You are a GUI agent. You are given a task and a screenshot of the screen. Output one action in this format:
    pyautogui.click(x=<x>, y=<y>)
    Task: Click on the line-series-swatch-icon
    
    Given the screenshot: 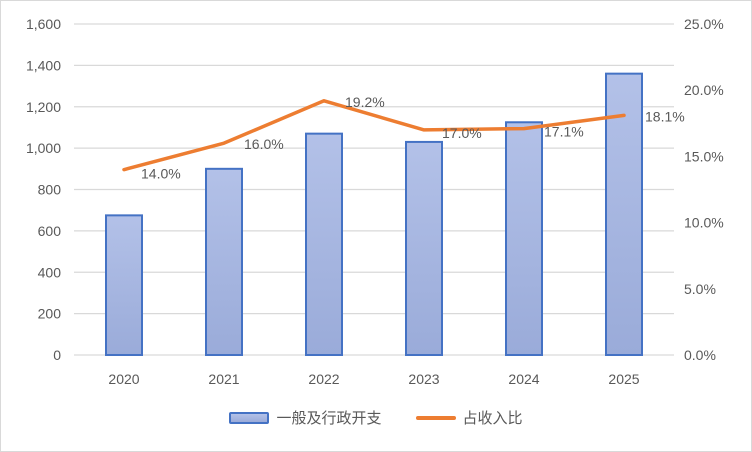 What is the action you would take?
    pyautogui.click(x=435, y=417)
    